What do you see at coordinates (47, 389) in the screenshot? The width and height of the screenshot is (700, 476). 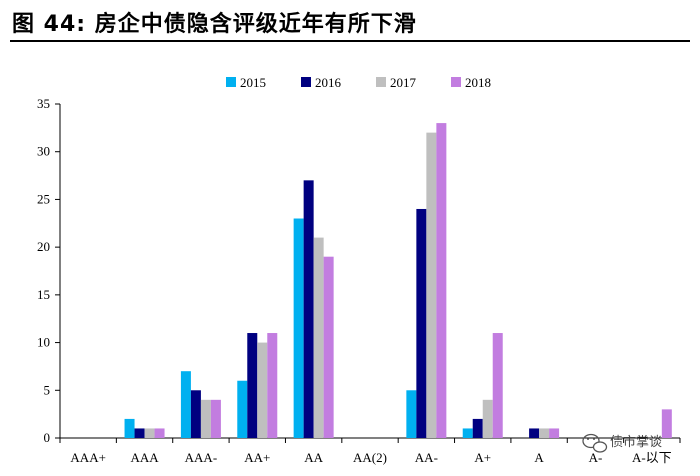 I see `y-tick-label: 5` at bounding box center [47, 389].